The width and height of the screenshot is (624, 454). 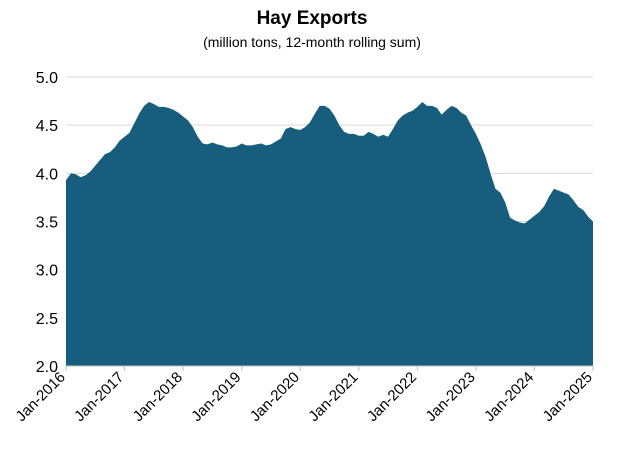 I want to click on x-tick-label: Jan-2017, so click(x=99, y=397).